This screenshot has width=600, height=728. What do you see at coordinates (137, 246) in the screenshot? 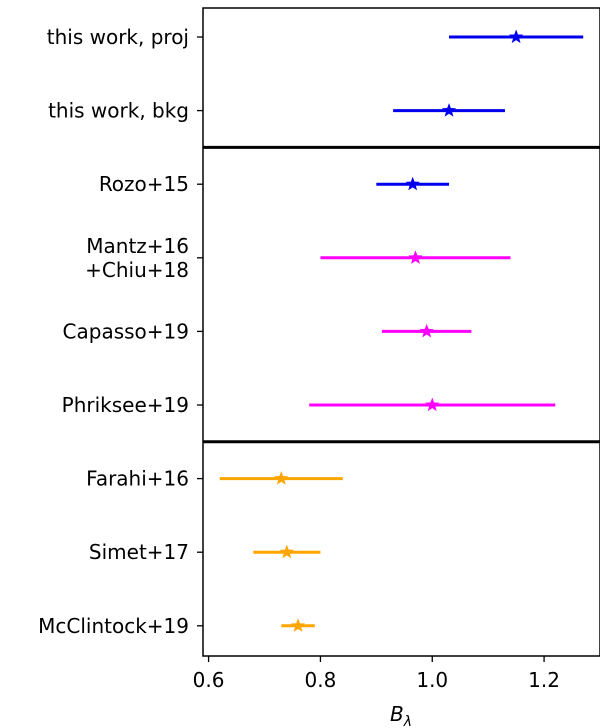
I see `y-label-4-line-1: Mantz+16` at bounding box center [137, 246].